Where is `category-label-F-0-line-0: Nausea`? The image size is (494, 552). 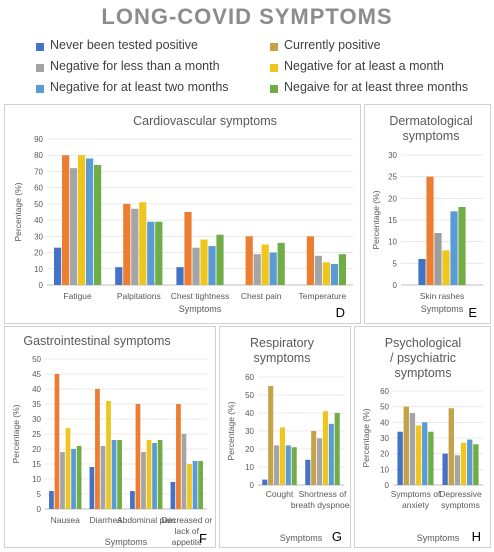 category-label-F-0-line-0: Nausea is located at coordinates (66, 520).